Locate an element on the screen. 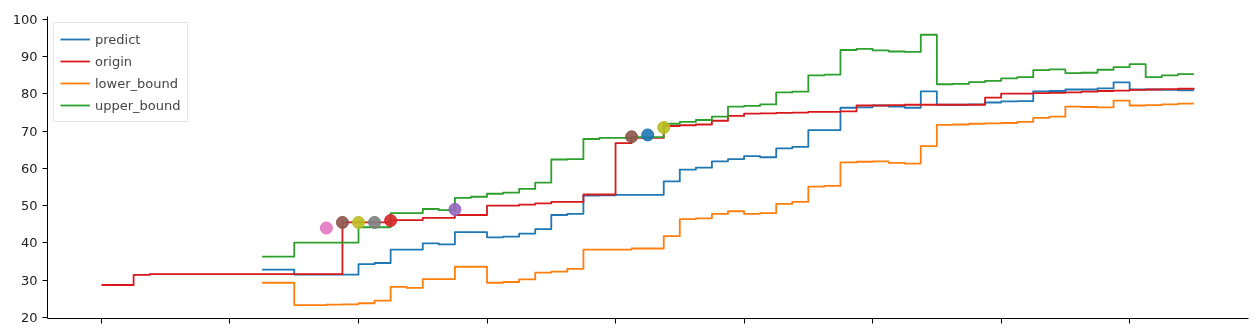 This screenshot has height=336, width=1260. y-tick-label: 30 is located at coordinates (29, 280).